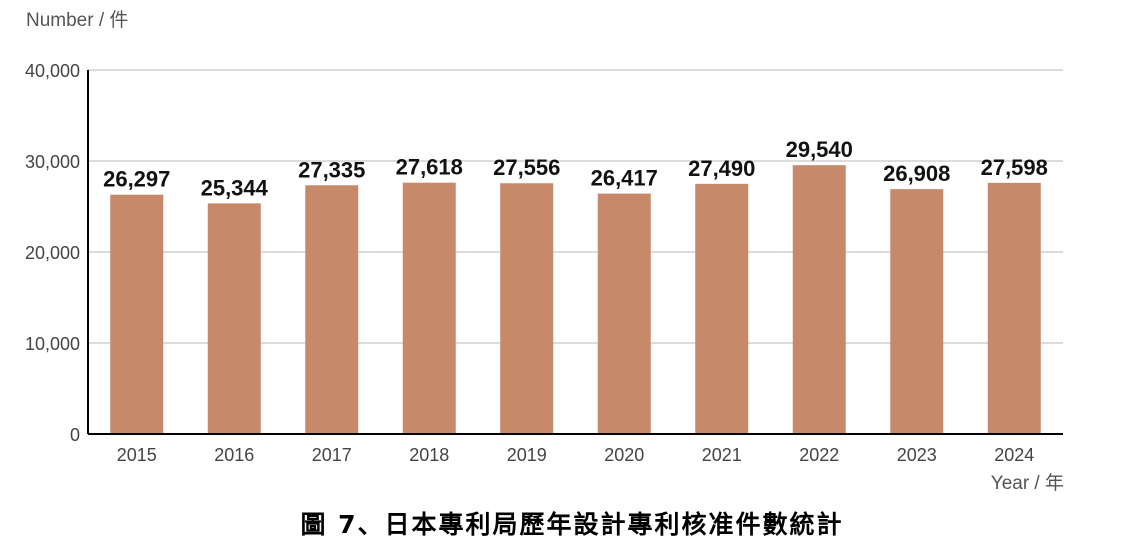 This screenshot has width=1144, height=556. What do you see at coordinates (75, 435) in the screenshot?
I see `y-tick-label: 0` at bounding box center [75, 435].